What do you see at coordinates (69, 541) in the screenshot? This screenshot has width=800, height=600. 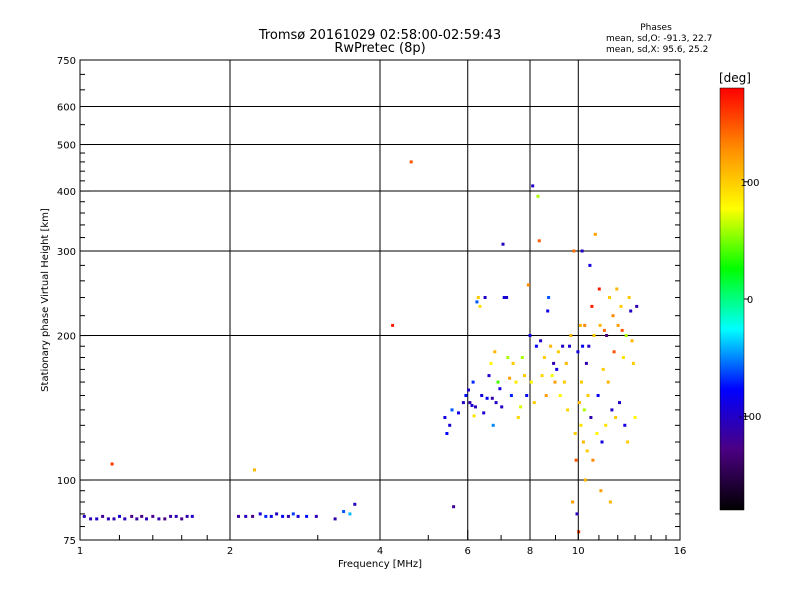 I see `y-tick-label: 75` at bounding box center [69, 541].